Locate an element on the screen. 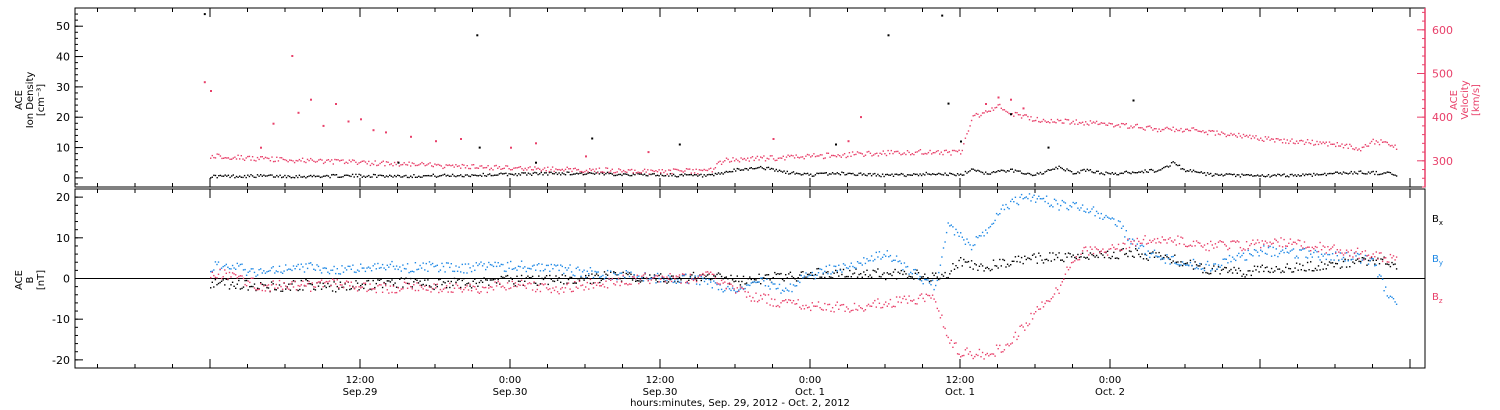 The width and height of the screenshot is (1500, 410). axis-title-line: B is located at coordinates (30, 279).